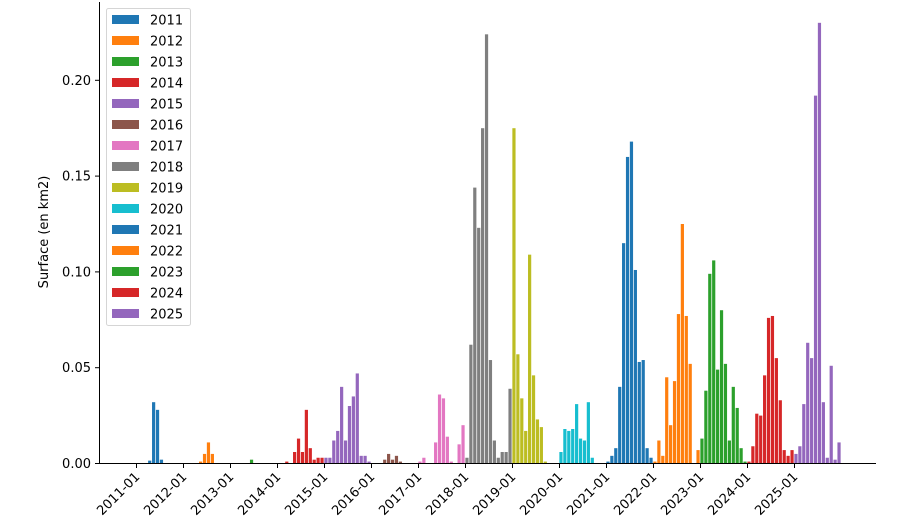  I want to click on x-tick-label: 2012-01, so click(165, 494).